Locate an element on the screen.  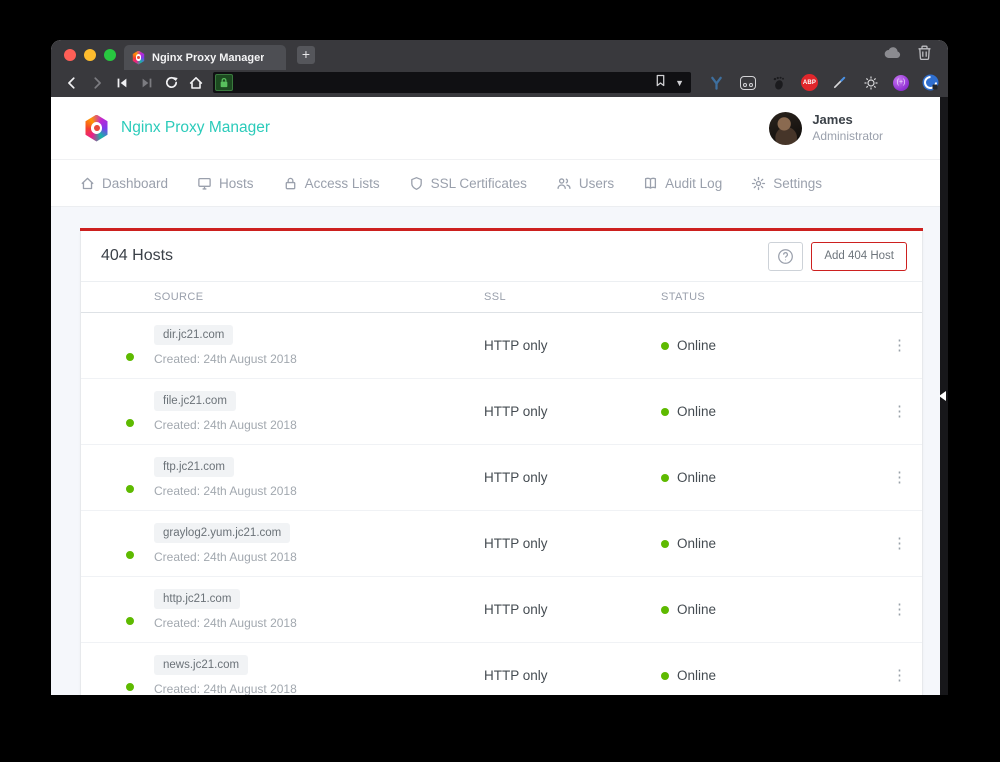
adblock-plus-extension-icon: ABP is located at coordinates (809, 82).